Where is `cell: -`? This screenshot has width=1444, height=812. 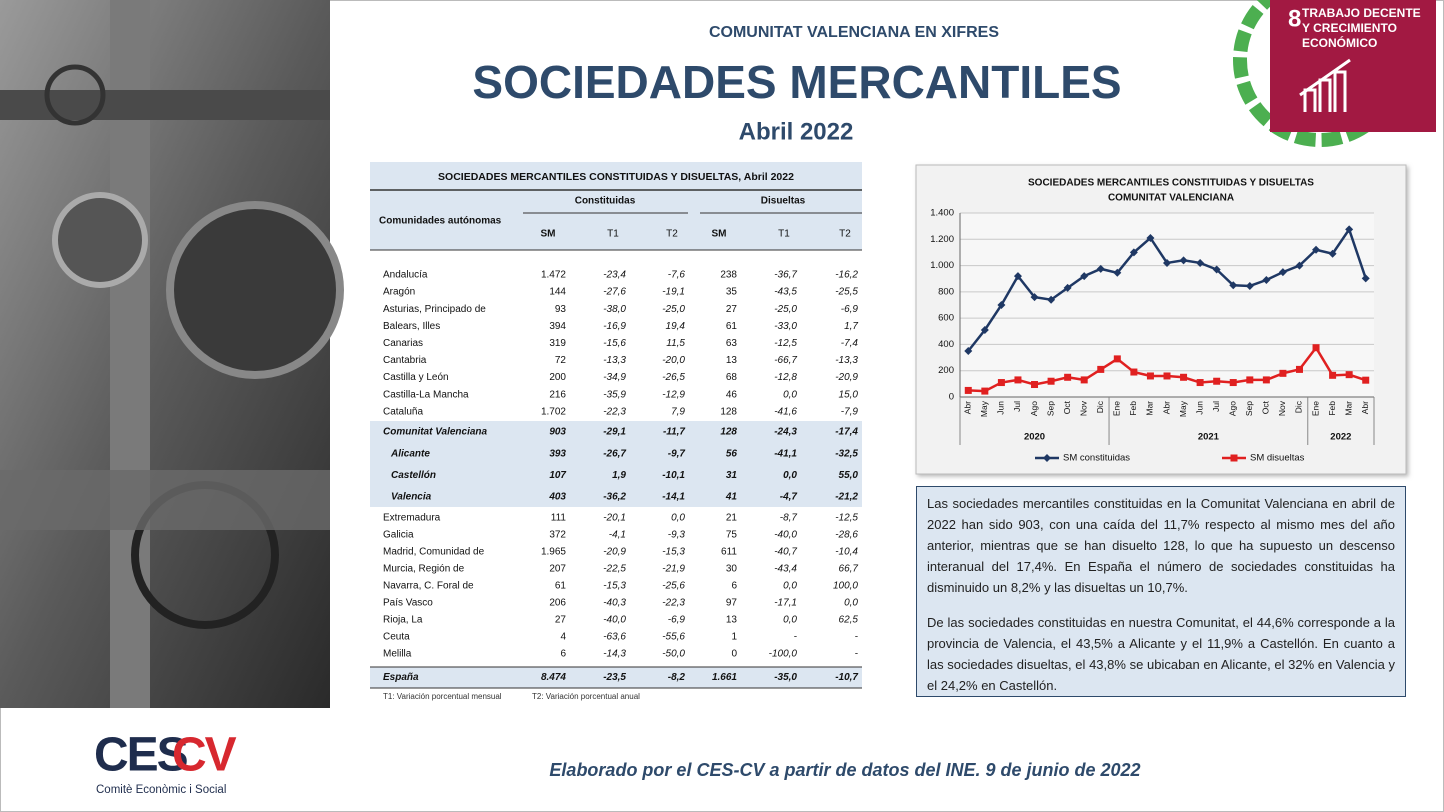 cell: - is located at coordinates (857, 637).